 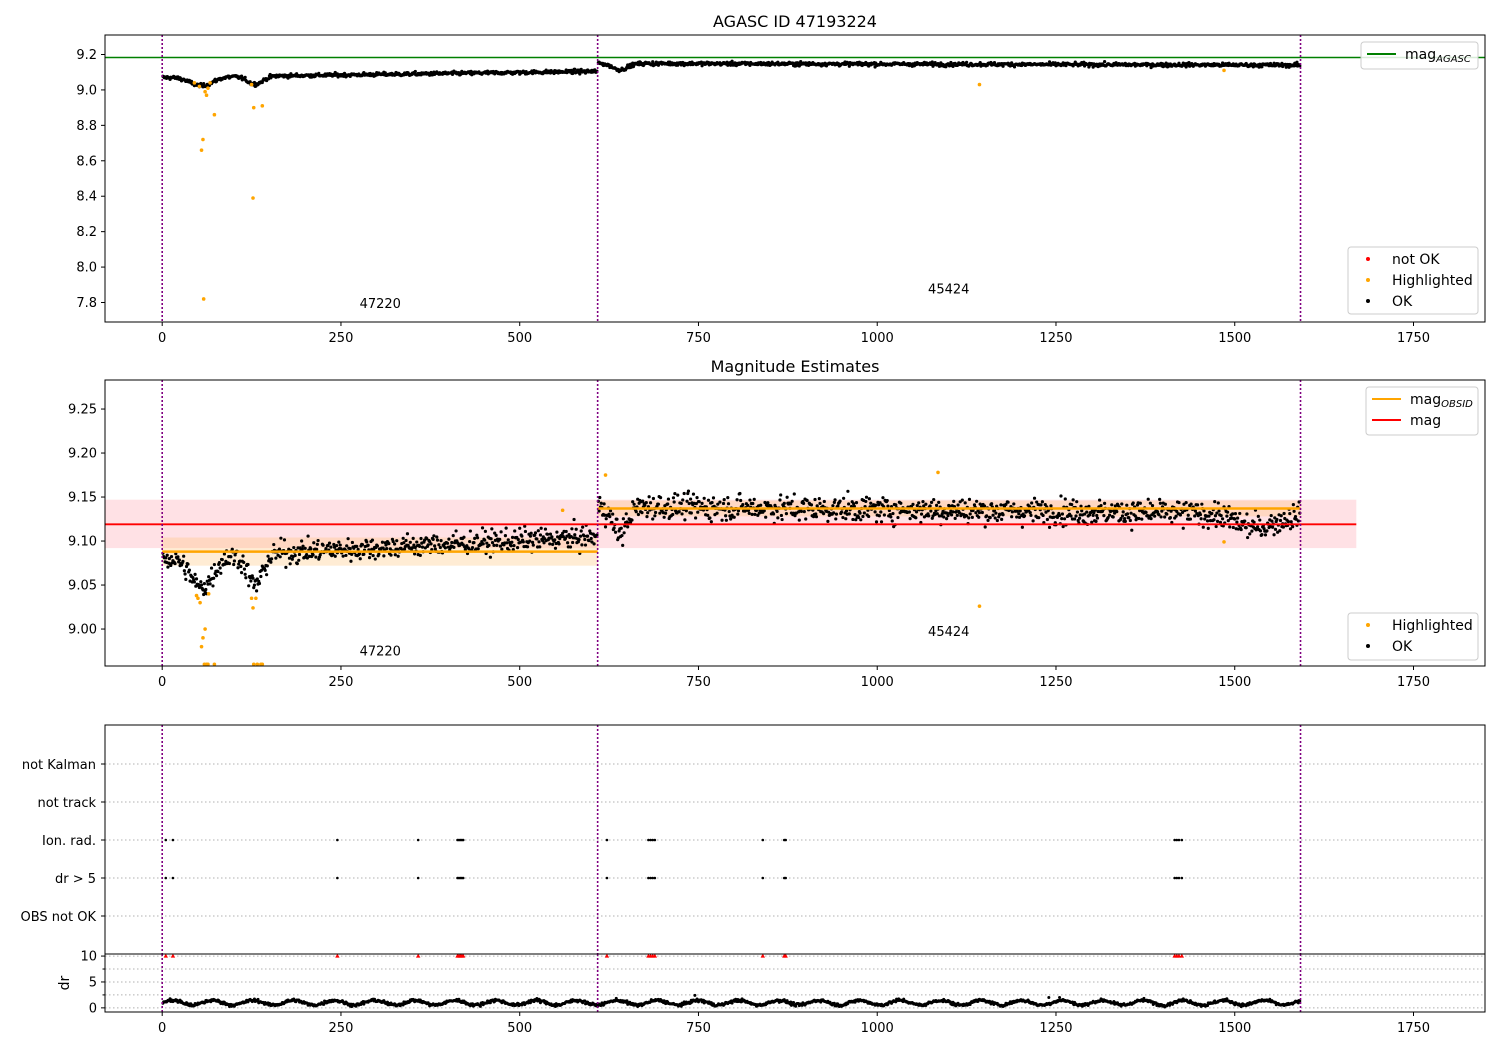 What do you see at coordinates (86, 232) in the screenshot?
I see `y-tick-label: 8.2` at bounding box center [86, 232].